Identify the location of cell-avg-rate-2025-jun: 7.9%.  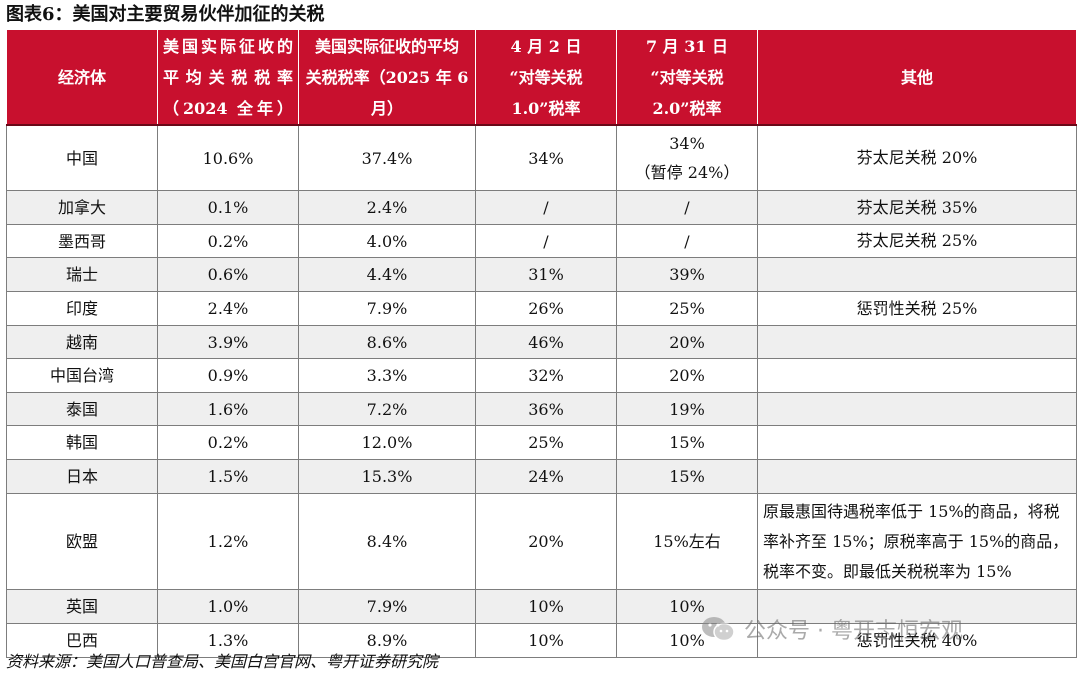
(387, 308).